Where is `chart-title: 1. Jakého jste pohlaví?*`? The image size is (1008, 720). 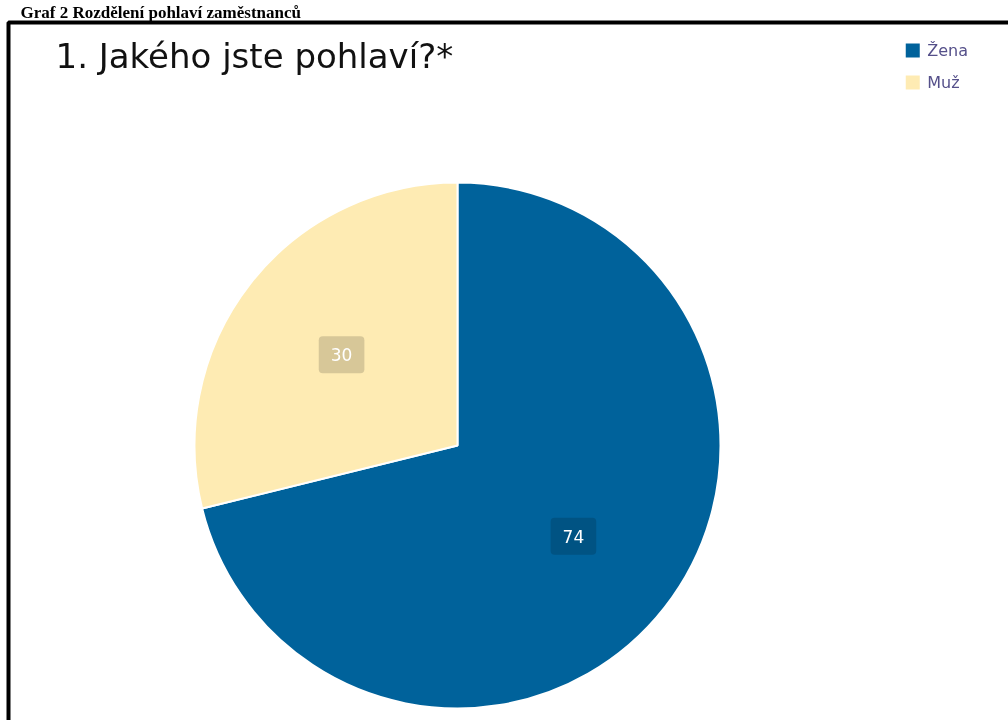 chart-title: 1. Jakého jste pohlaví?* is located at coordinates (254, 55).